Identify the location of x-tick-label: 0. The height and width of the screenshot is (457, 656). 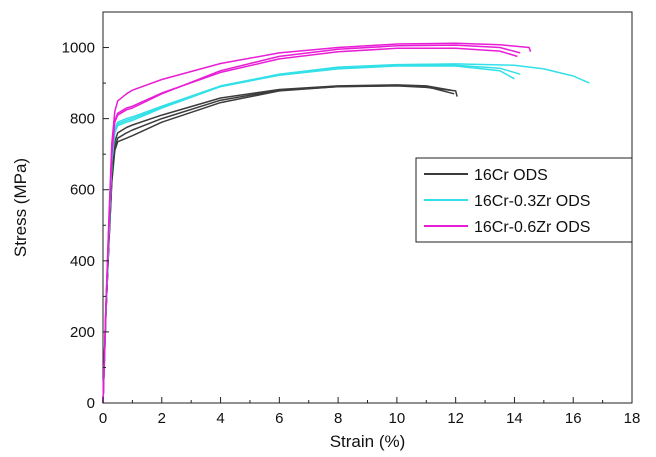
(103, 418).